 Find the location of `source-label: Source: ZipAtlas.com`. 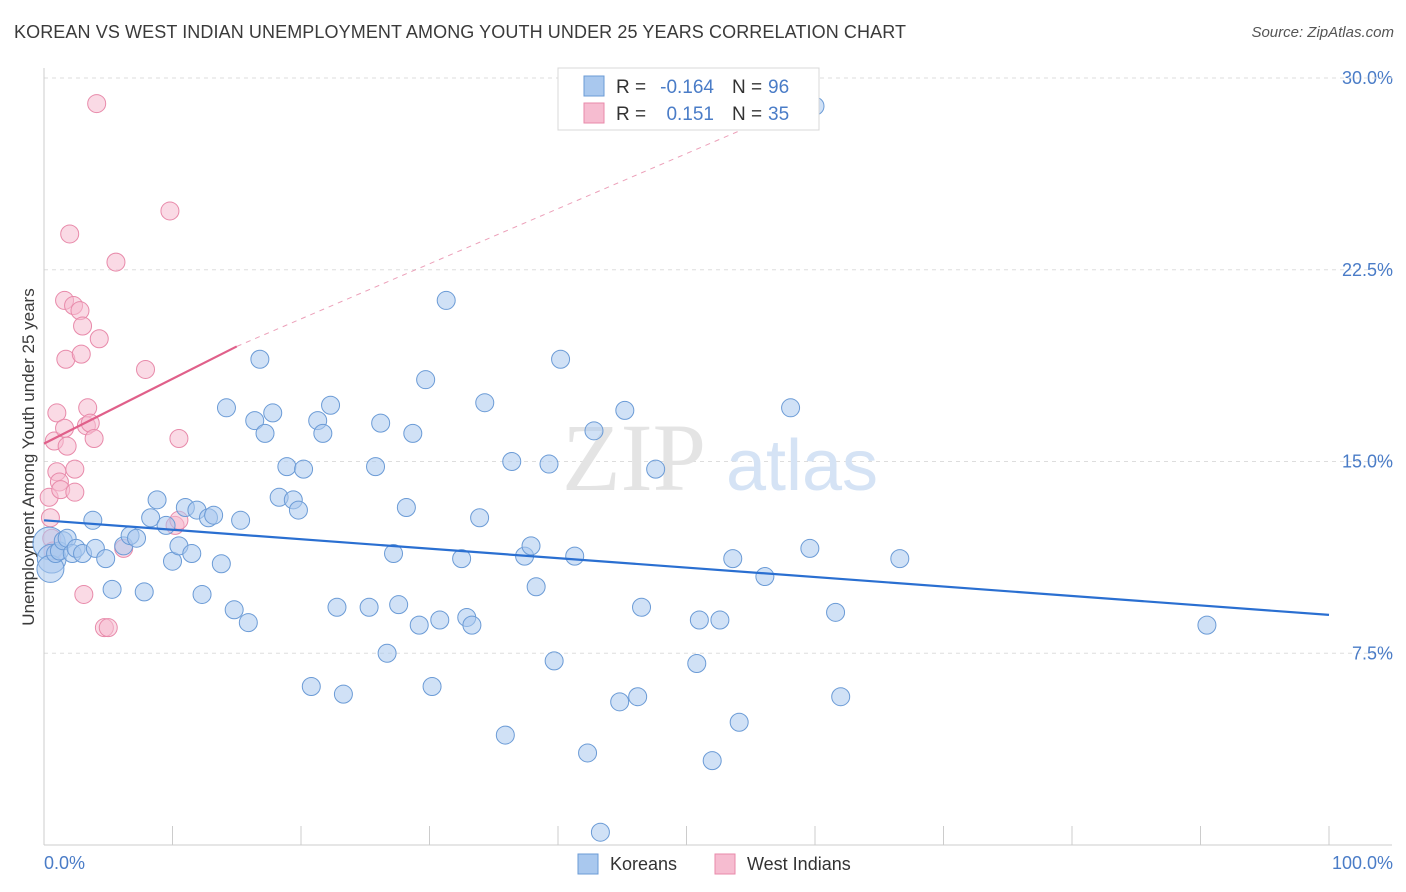

source-label: Source: ZipAtlas.com is located at coordinates (1322, 32).